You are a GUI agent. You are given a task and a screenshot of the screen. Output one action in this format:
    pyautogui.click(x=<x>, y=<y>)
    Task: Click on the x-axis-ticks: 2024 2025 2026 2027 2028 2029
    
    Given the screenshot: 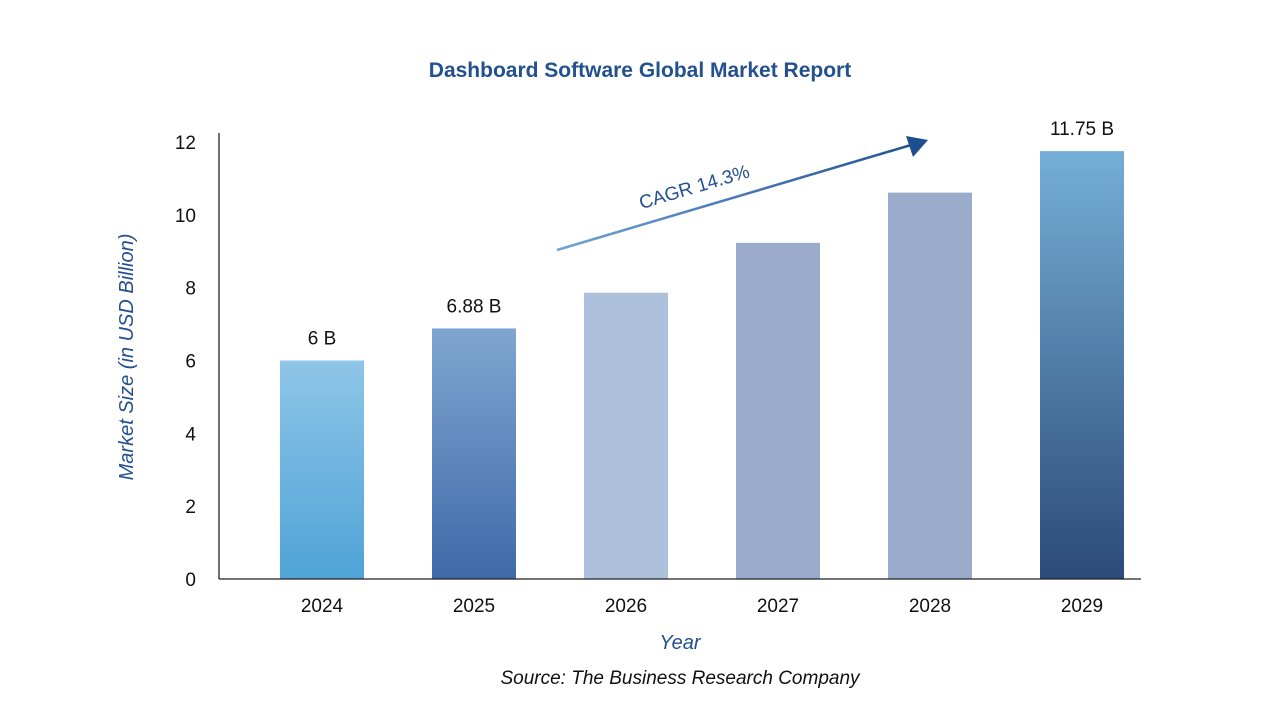 What is the action you would take?
    pyautogui.click(x=702, y=606)
    